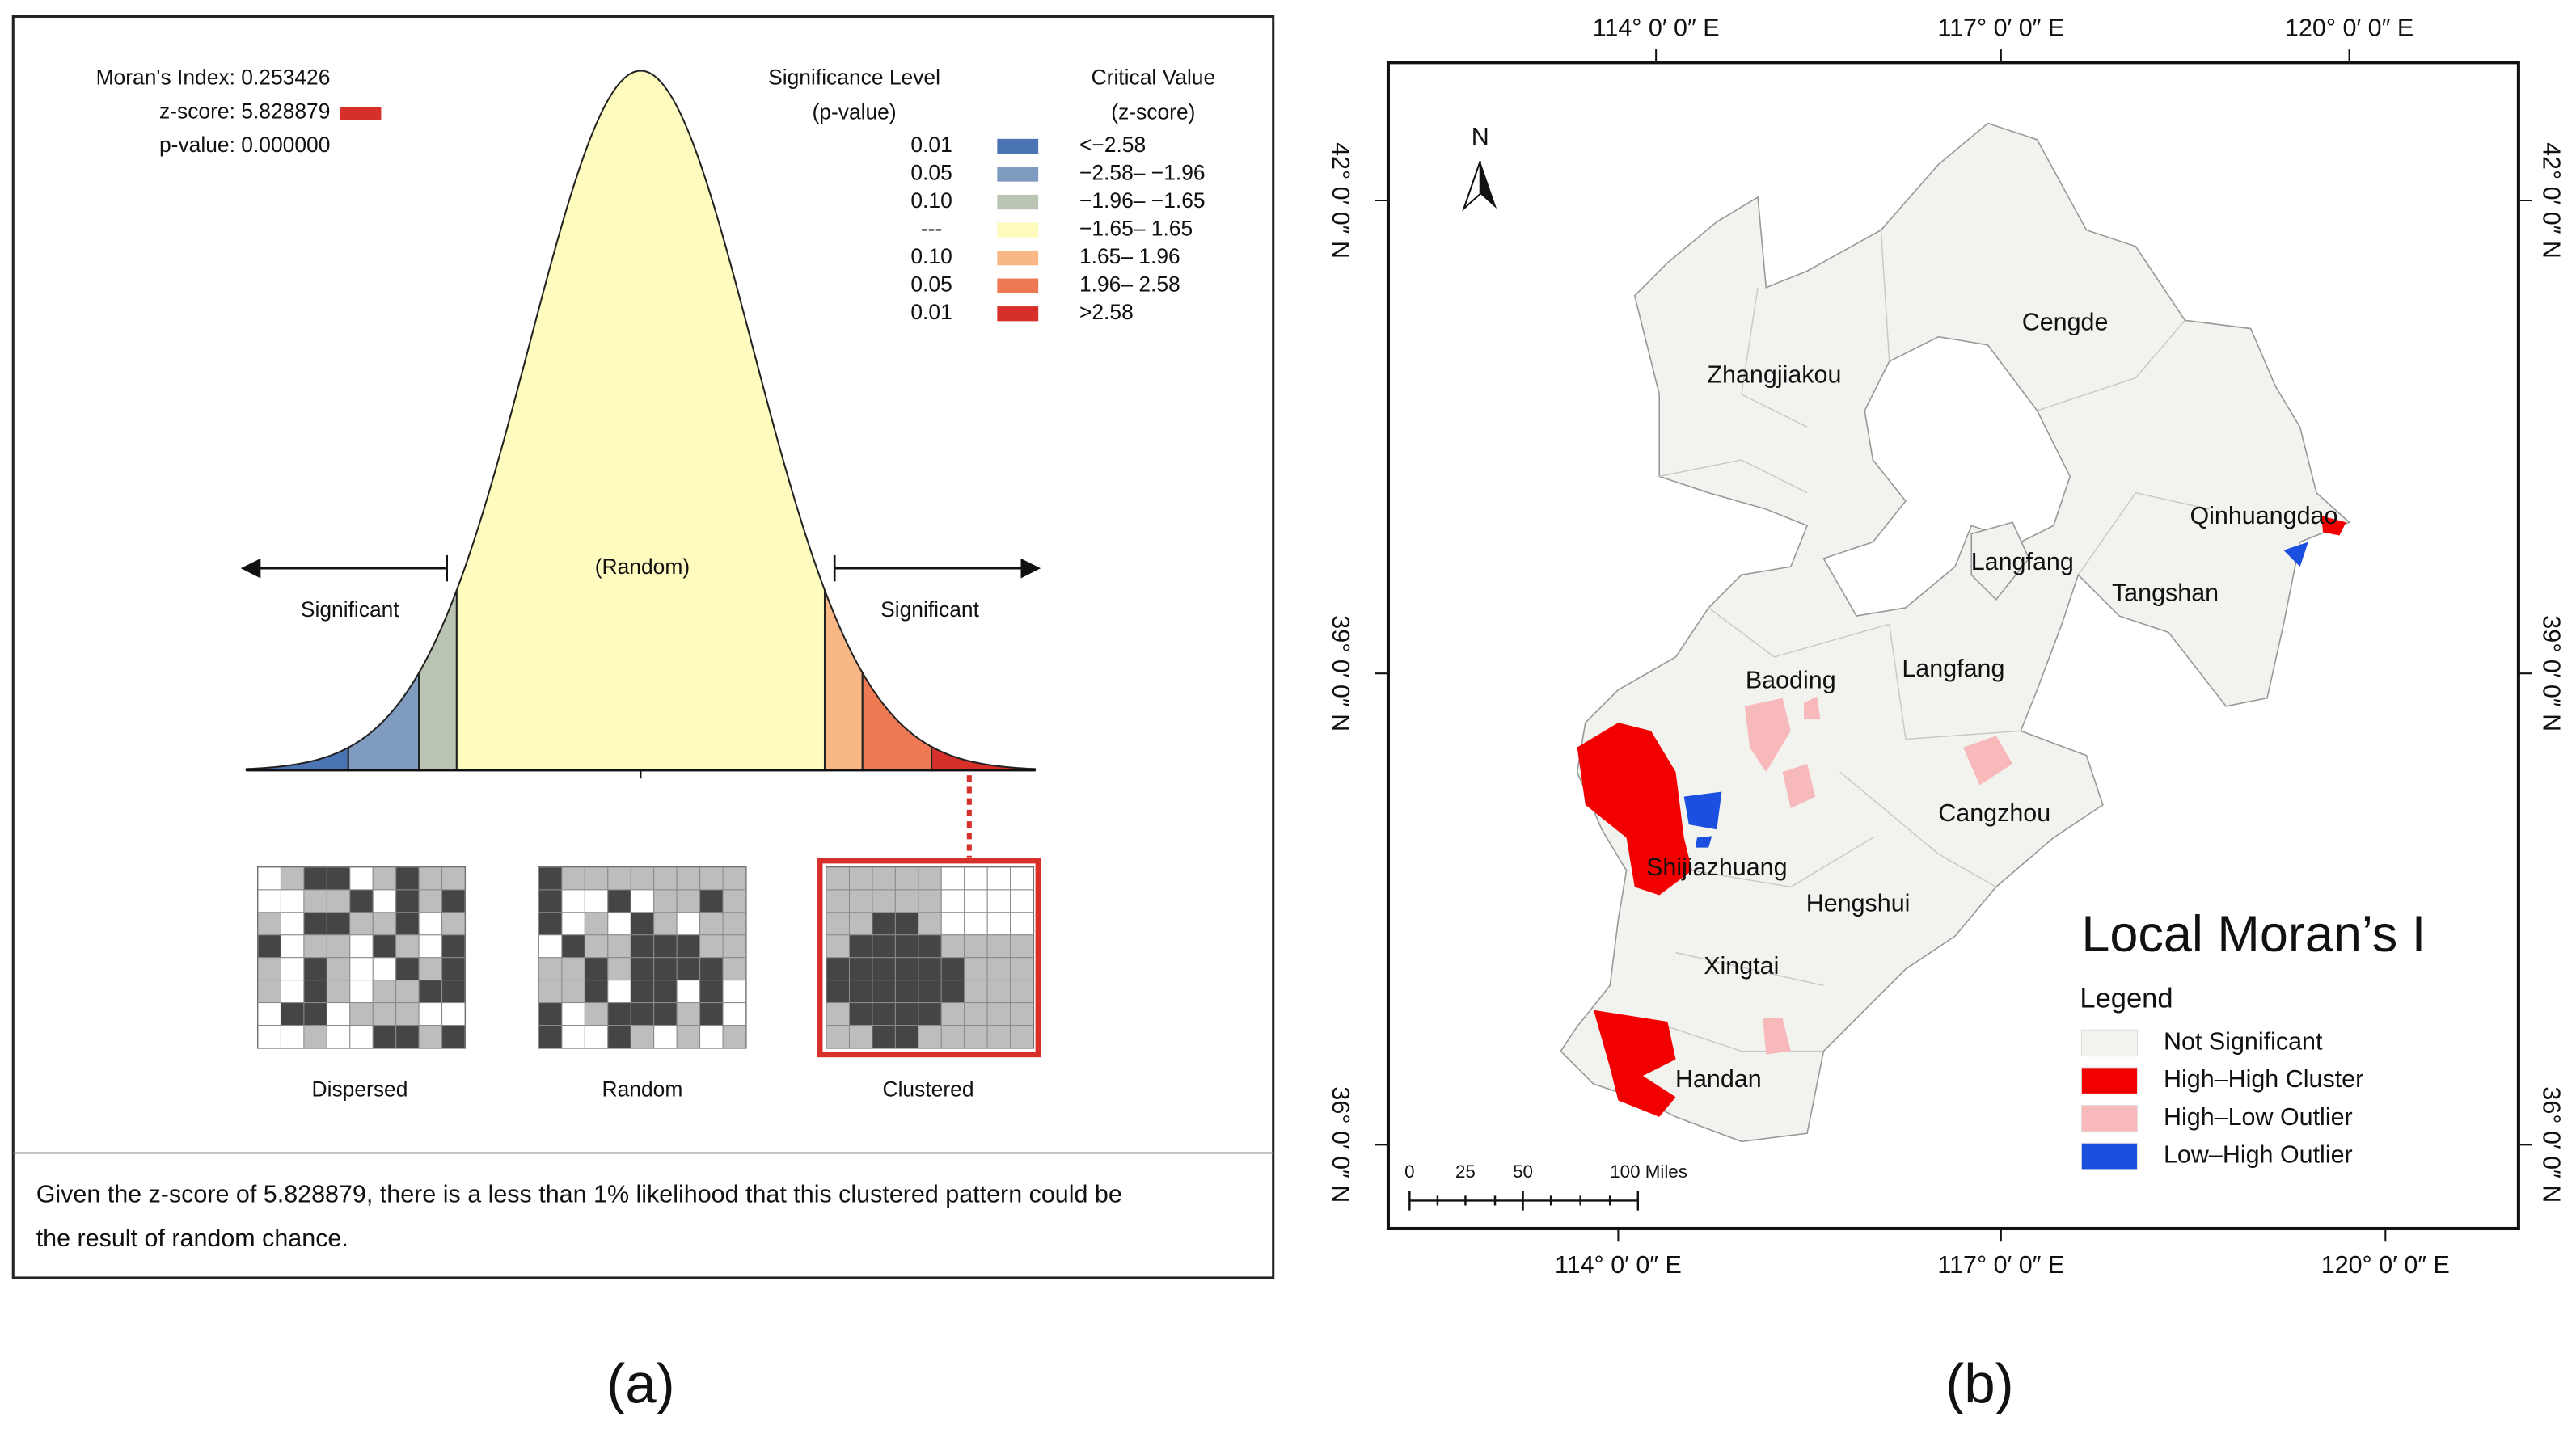  Describe the element at coordinates (1480, 136) in the screenshot. I see `north-label: N` at that location.